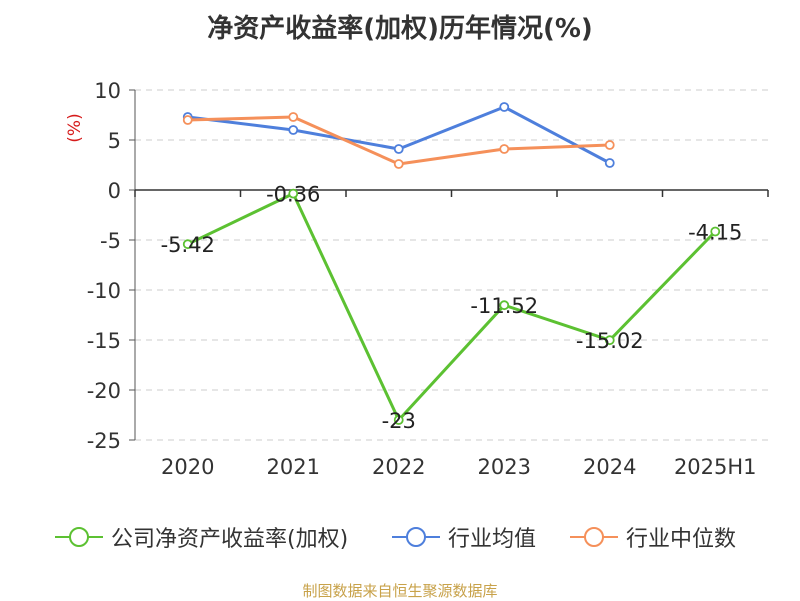 Image resolution: width=800 pixels, height=601 pixels. Describe the element at coordinates (399, 135) in the screenshot. I see `series-line` at that location.